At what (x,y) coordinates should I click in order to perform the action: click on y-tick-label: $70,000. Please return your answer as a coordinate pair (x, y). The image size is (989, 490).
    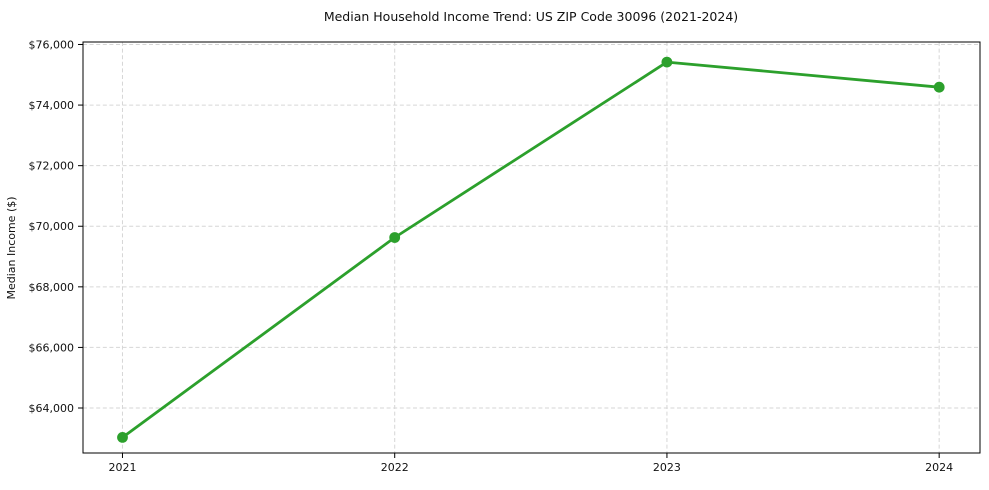
    Looking at the image, I should click on (52, 226).